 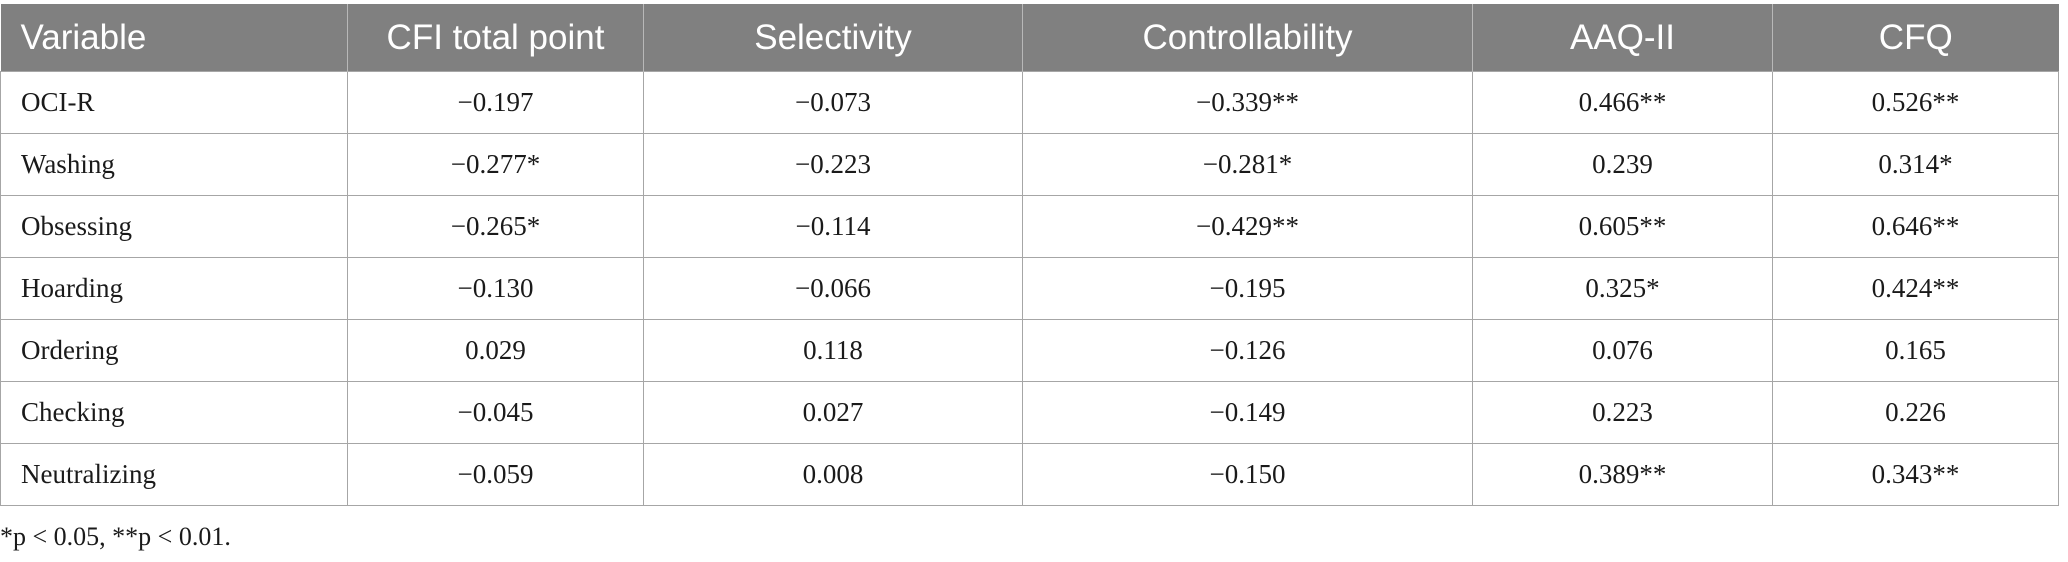 I want to click on table-cell: 0.466**, so click(x=1622, y=102).